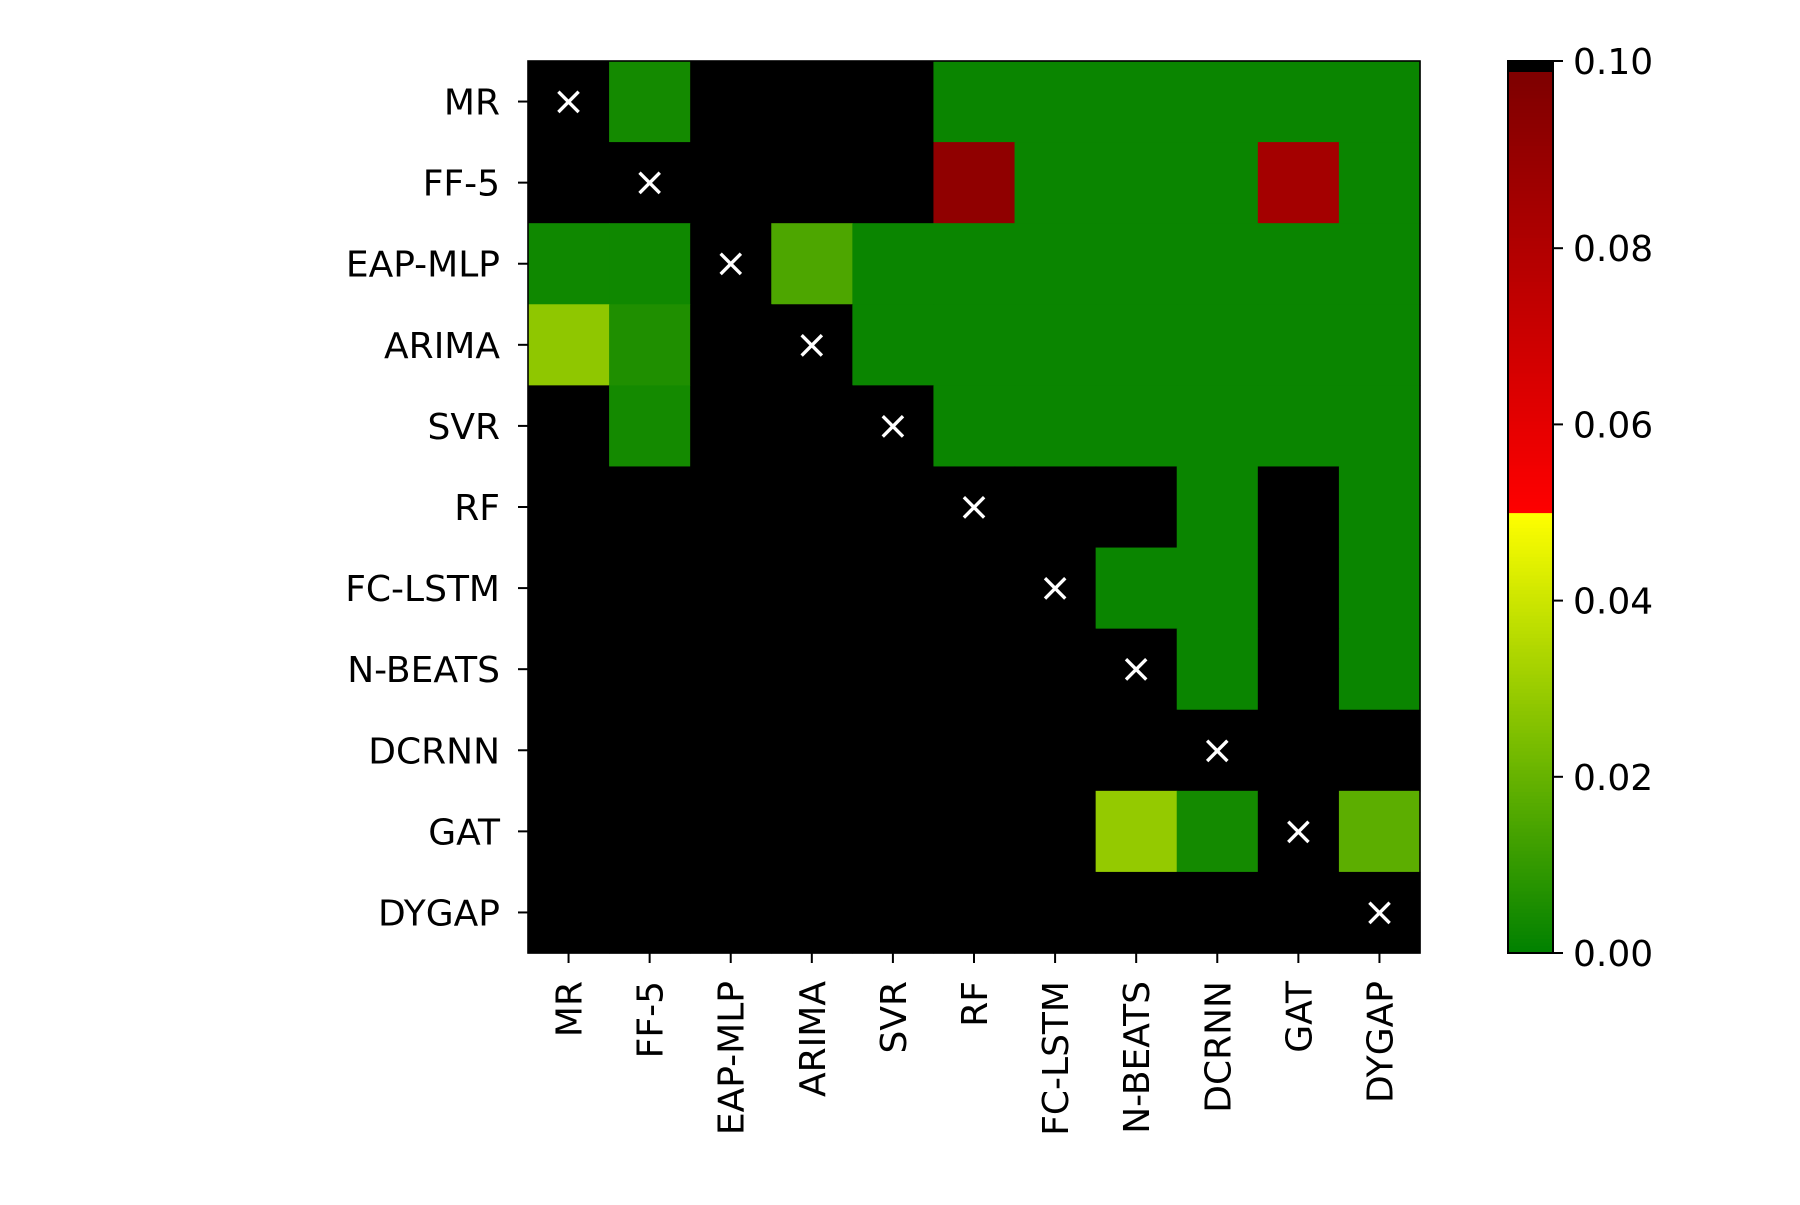  Describe the element at coordinates (434, 751) in the screenshot. I see `y-tick-label: DCRNN` at that location.